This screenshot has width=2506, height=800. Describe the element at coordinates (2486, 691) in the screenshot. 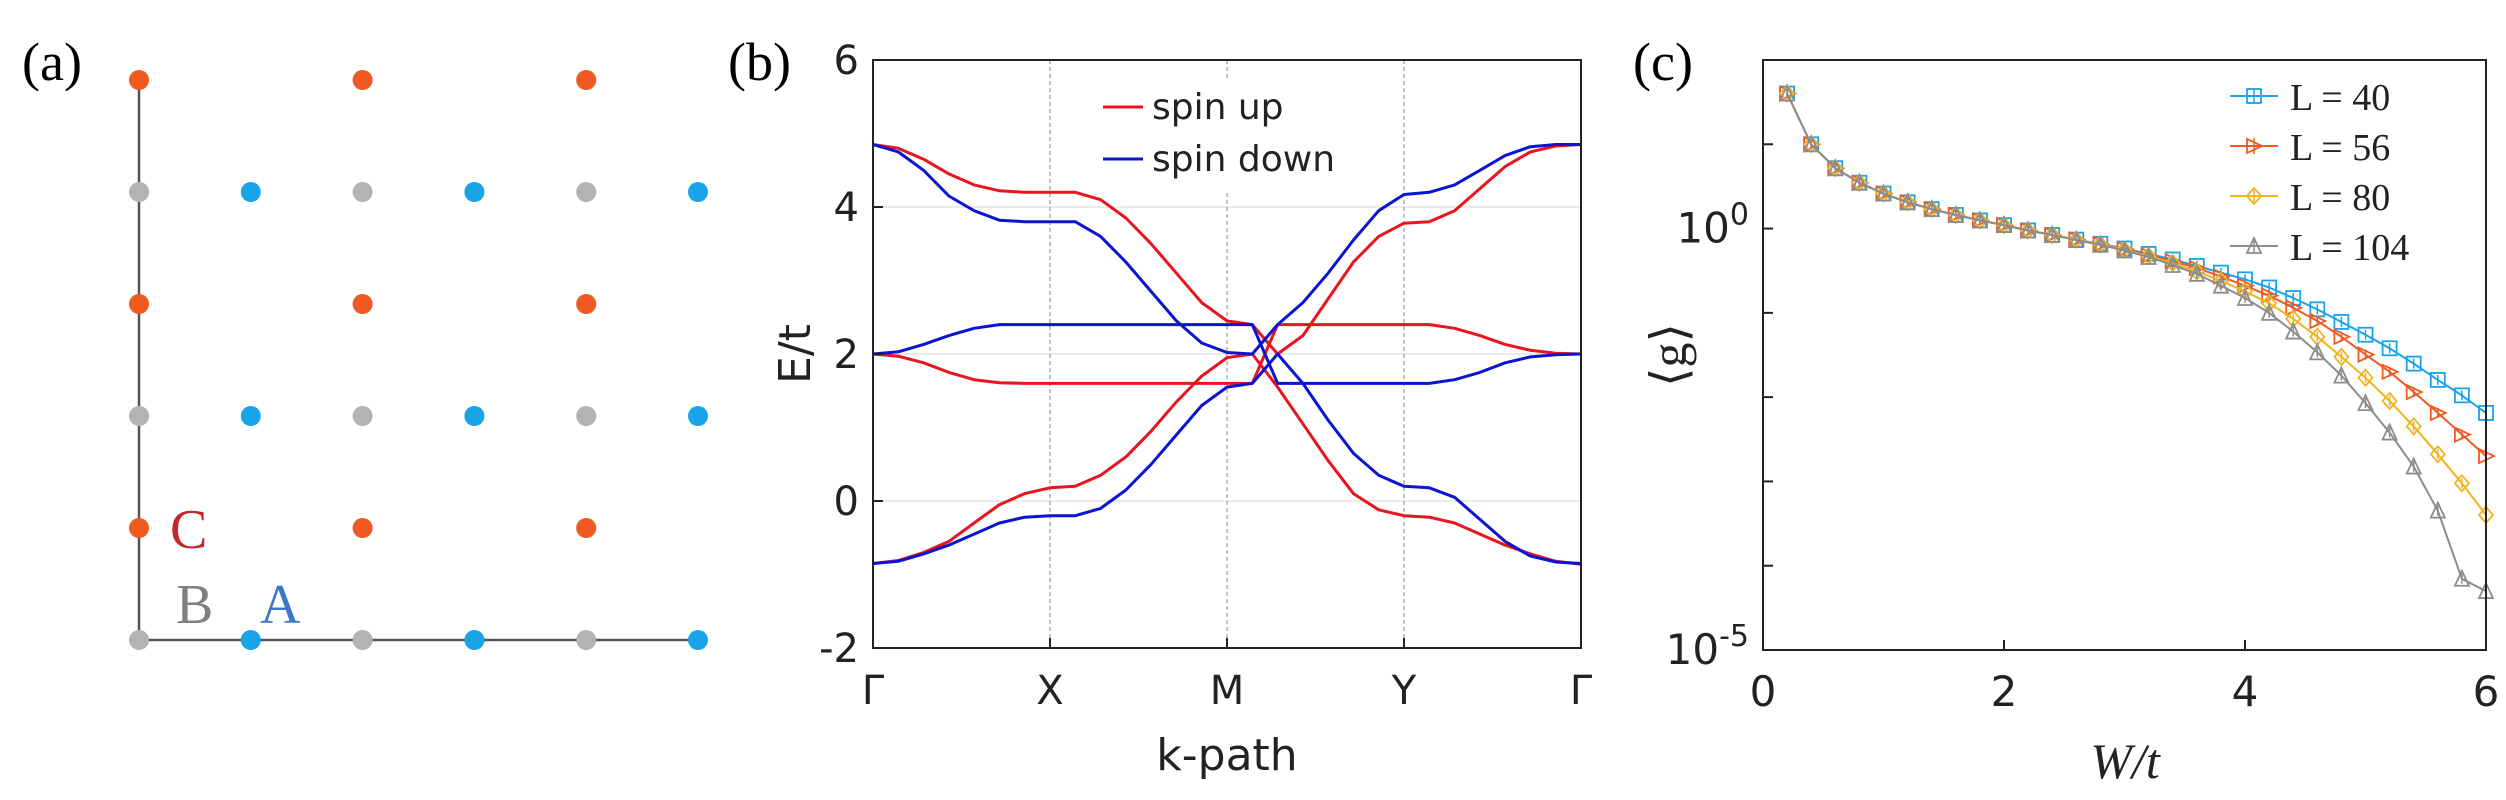

I see `conductance-x-tick-label: 6` at that location.